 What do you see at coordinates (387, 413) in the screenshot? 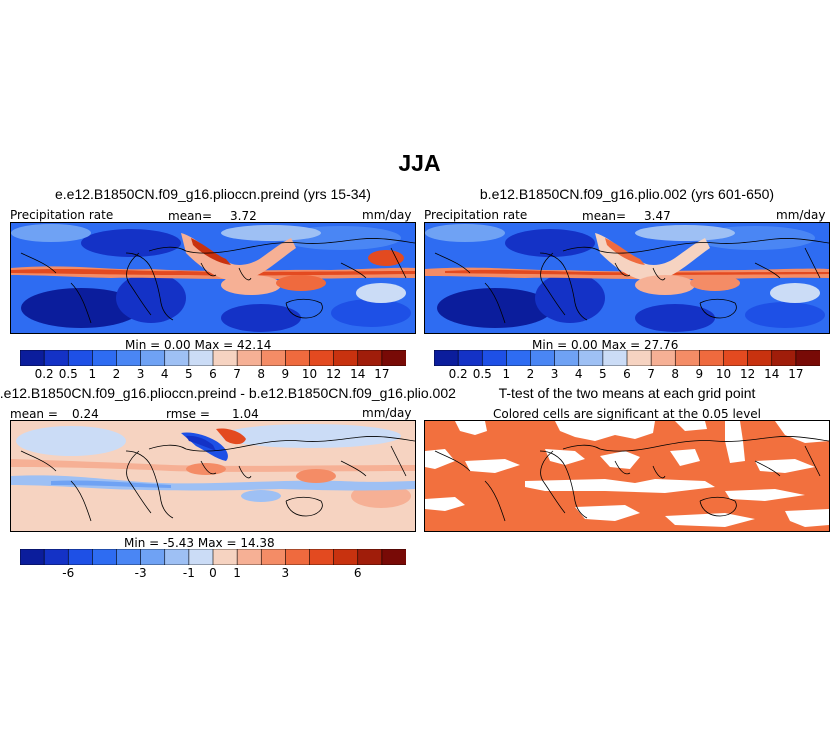
I see `panel-3-units: mm/day` at bounding box center [387, 413].